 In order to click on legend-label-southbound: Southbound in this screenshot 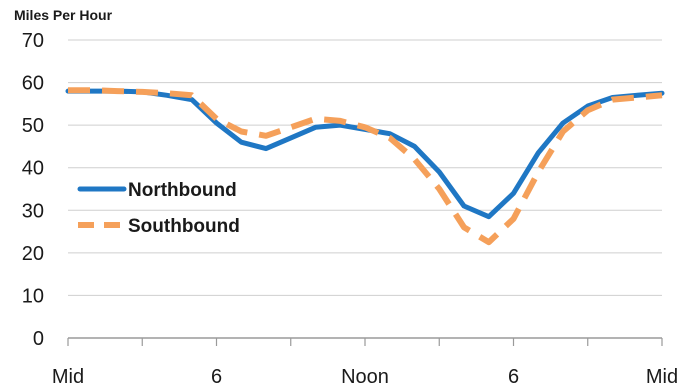, I will do `click(184, 226)`.